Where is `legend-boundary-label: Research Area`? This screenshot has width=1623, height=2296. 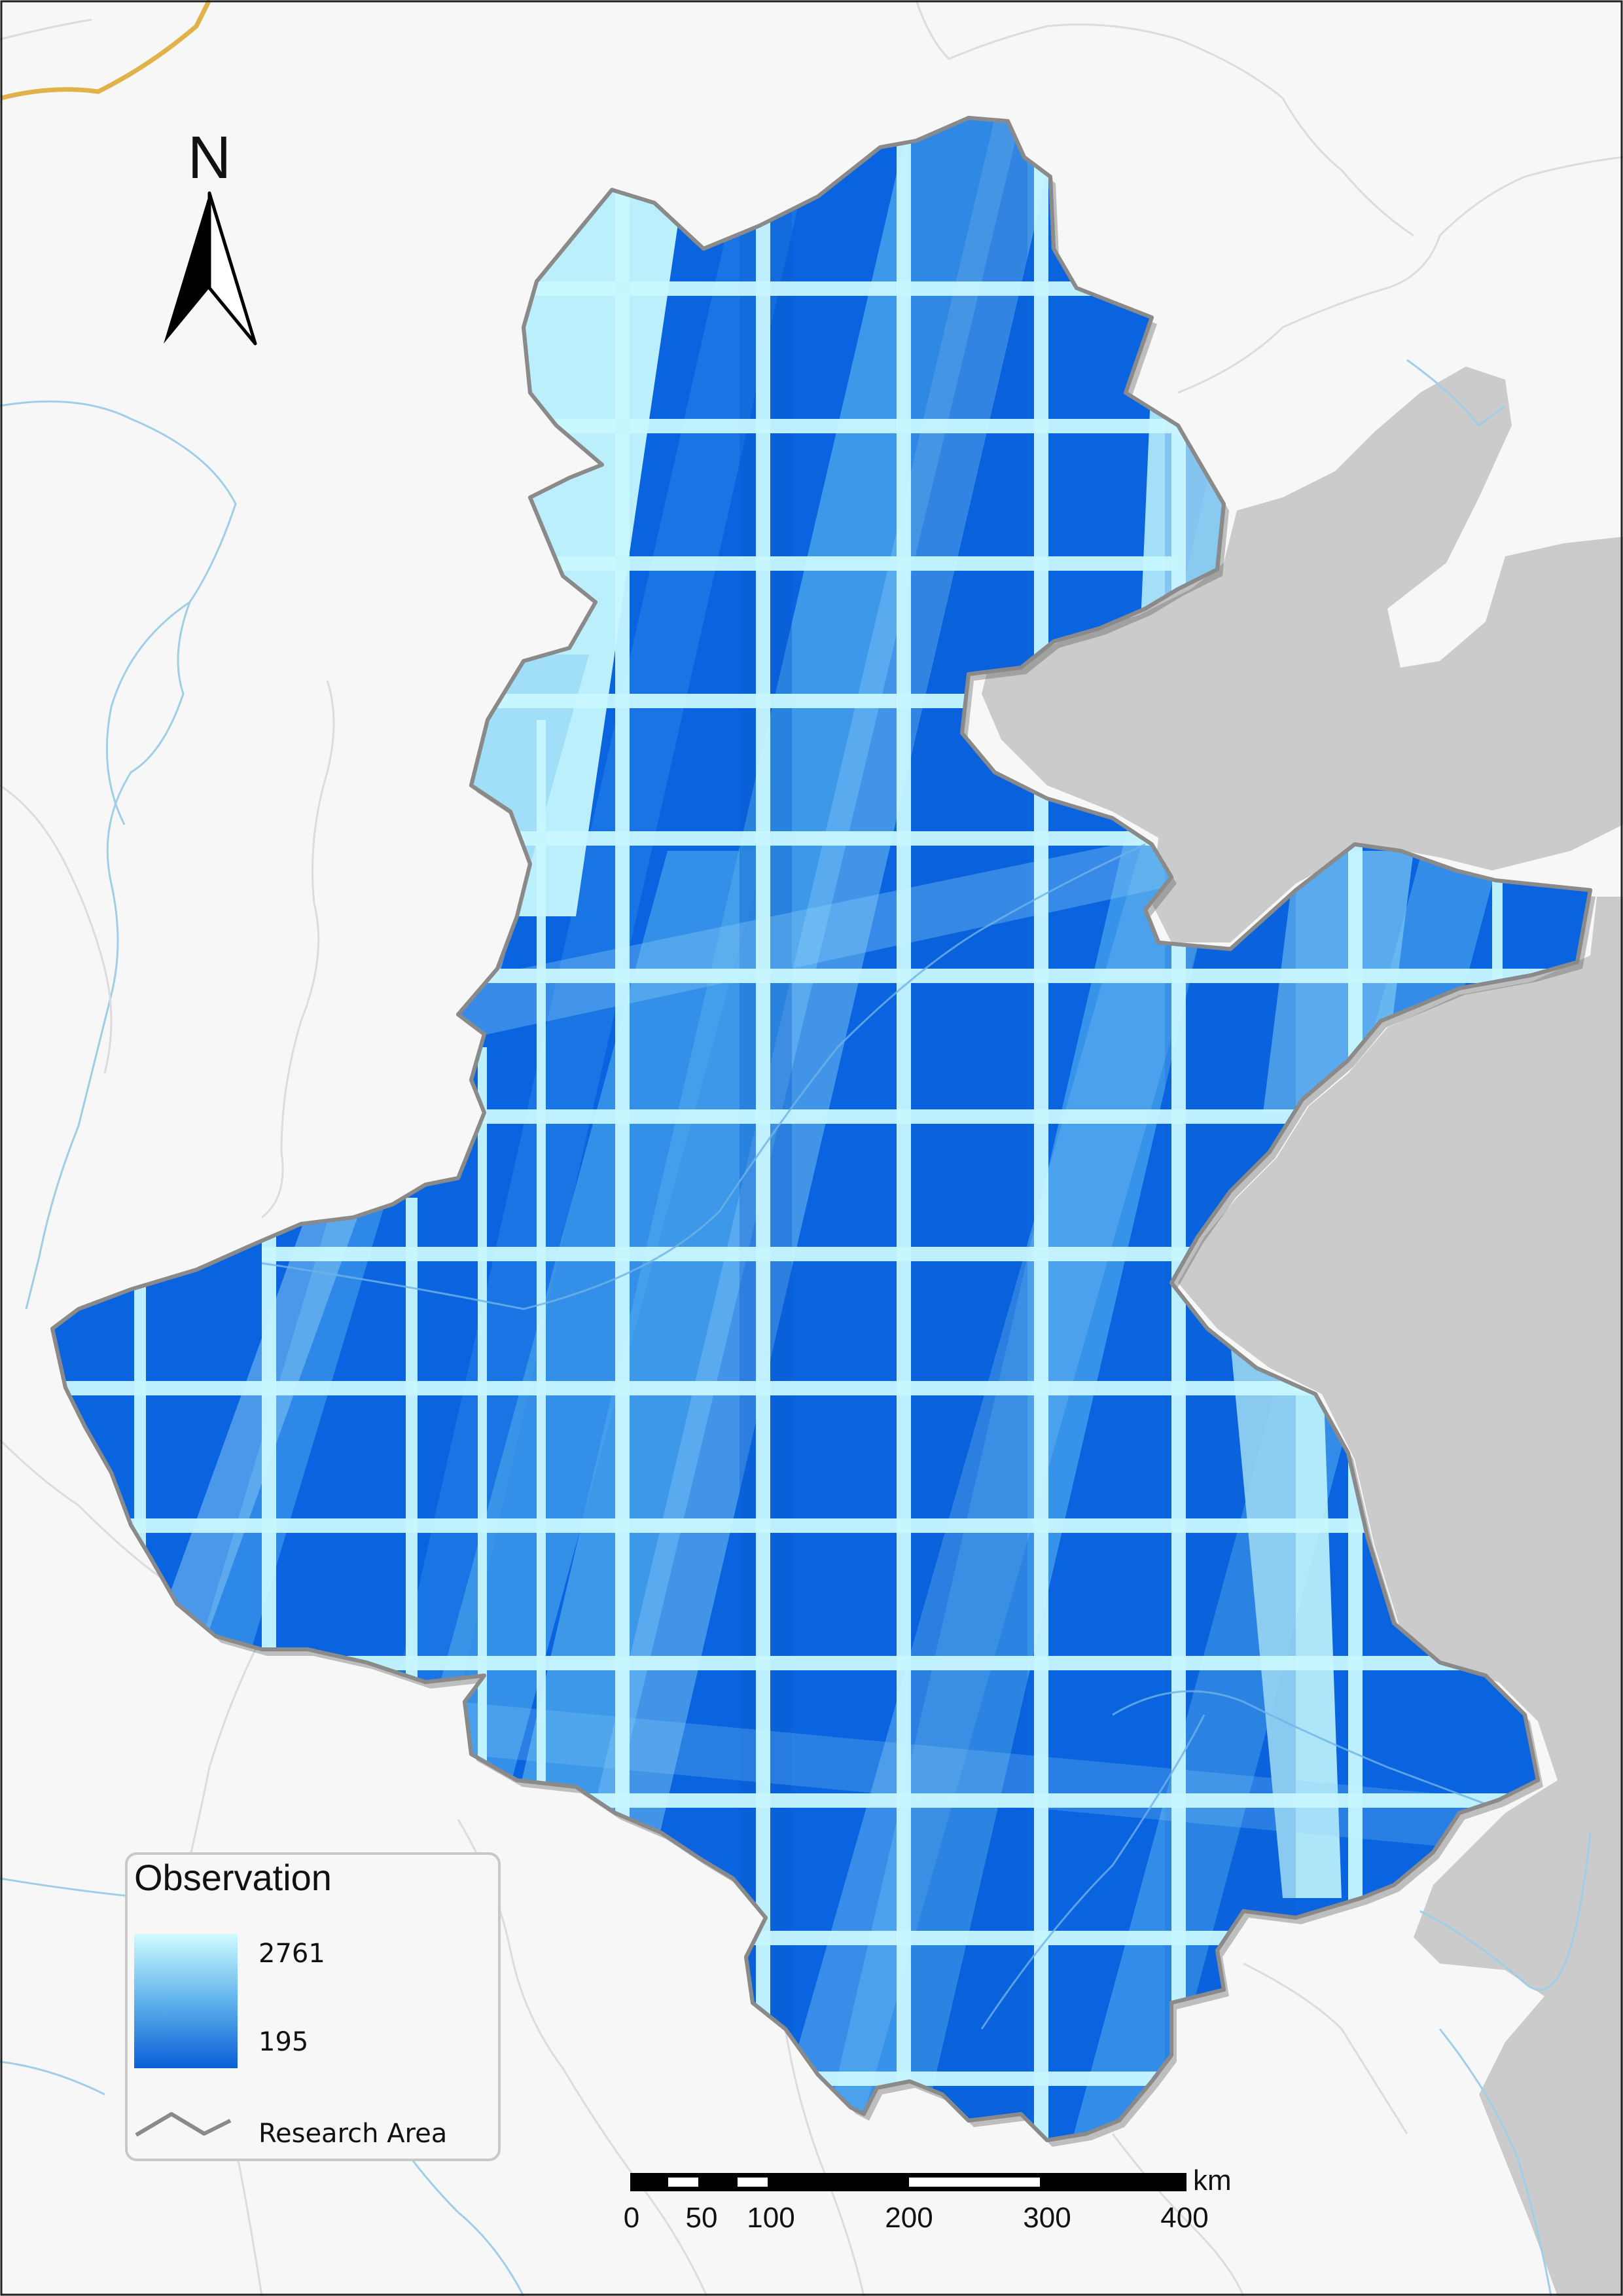 legend-boundary-label: Research Area is located at coordinates (353, 2134).